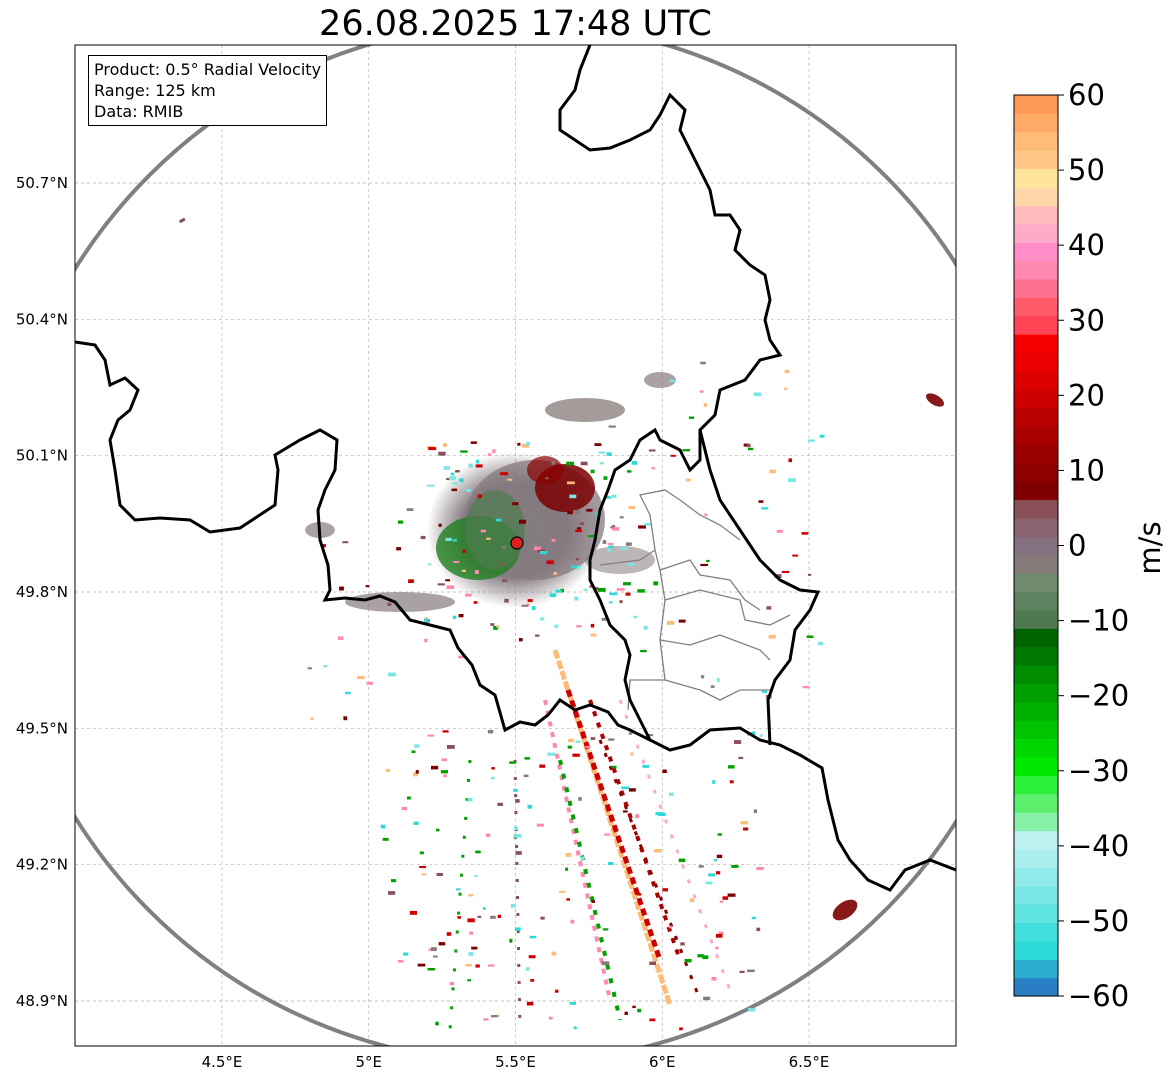 The width and height of the screenshot is (1171, 1081). What do you see at coordinates (515, 24) in the screenshot?
I see `figure-title: 26.08.2025 17:48 UTC` at bounding box center [515, 24].